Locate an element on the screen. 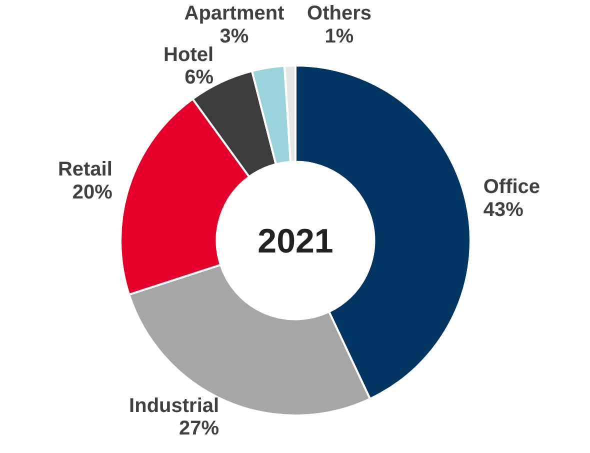 Image resolution: width=590 pixels, height=453 pixels. data-label: 27% is located at coordinates (199, 429).